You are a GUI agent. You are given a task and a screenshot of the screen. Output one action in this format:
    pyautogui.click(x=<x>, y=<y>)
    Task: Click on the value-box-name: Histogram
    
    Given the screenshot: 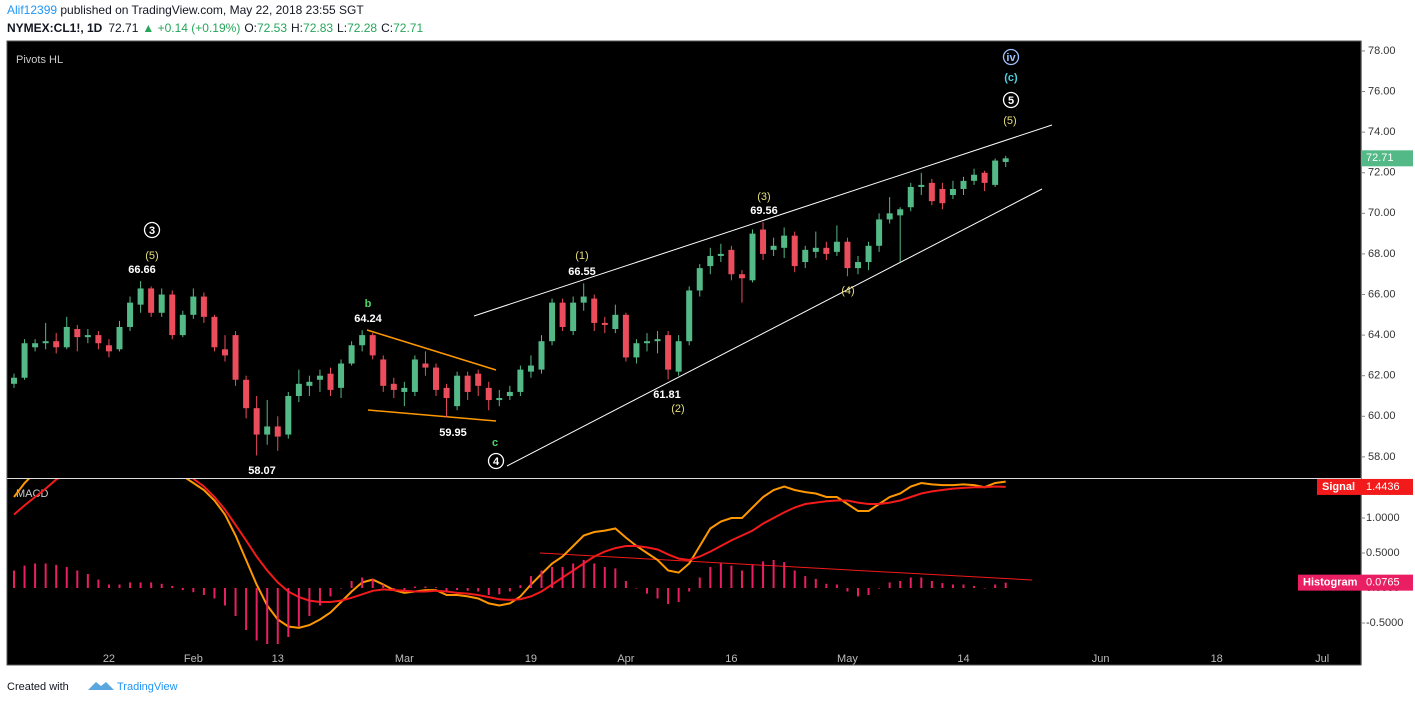 What is the action you would take?
    pyautogui.click(x=1330, y=583)
    